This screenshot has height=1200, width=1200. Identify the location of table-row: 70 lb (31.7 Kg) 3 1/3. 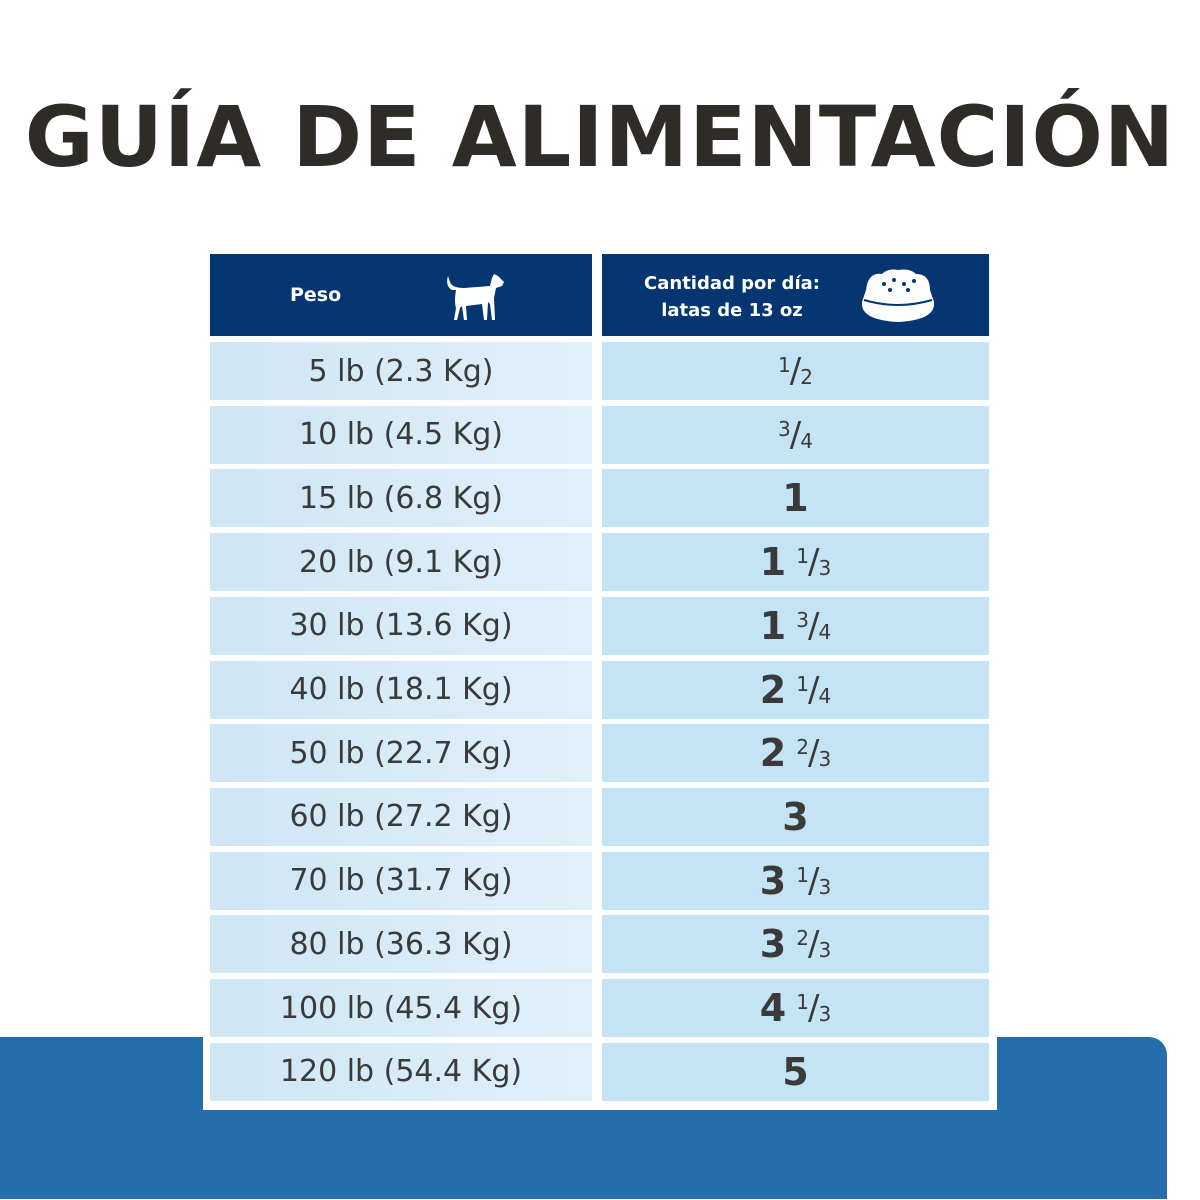
(599, 880).